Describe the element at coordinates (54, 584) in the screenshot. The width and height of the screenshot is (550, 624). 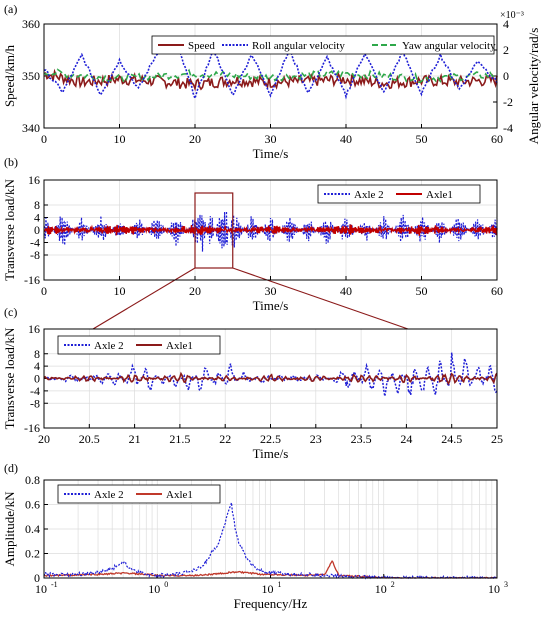
I see `x-tick-exponent: -1` at that location.